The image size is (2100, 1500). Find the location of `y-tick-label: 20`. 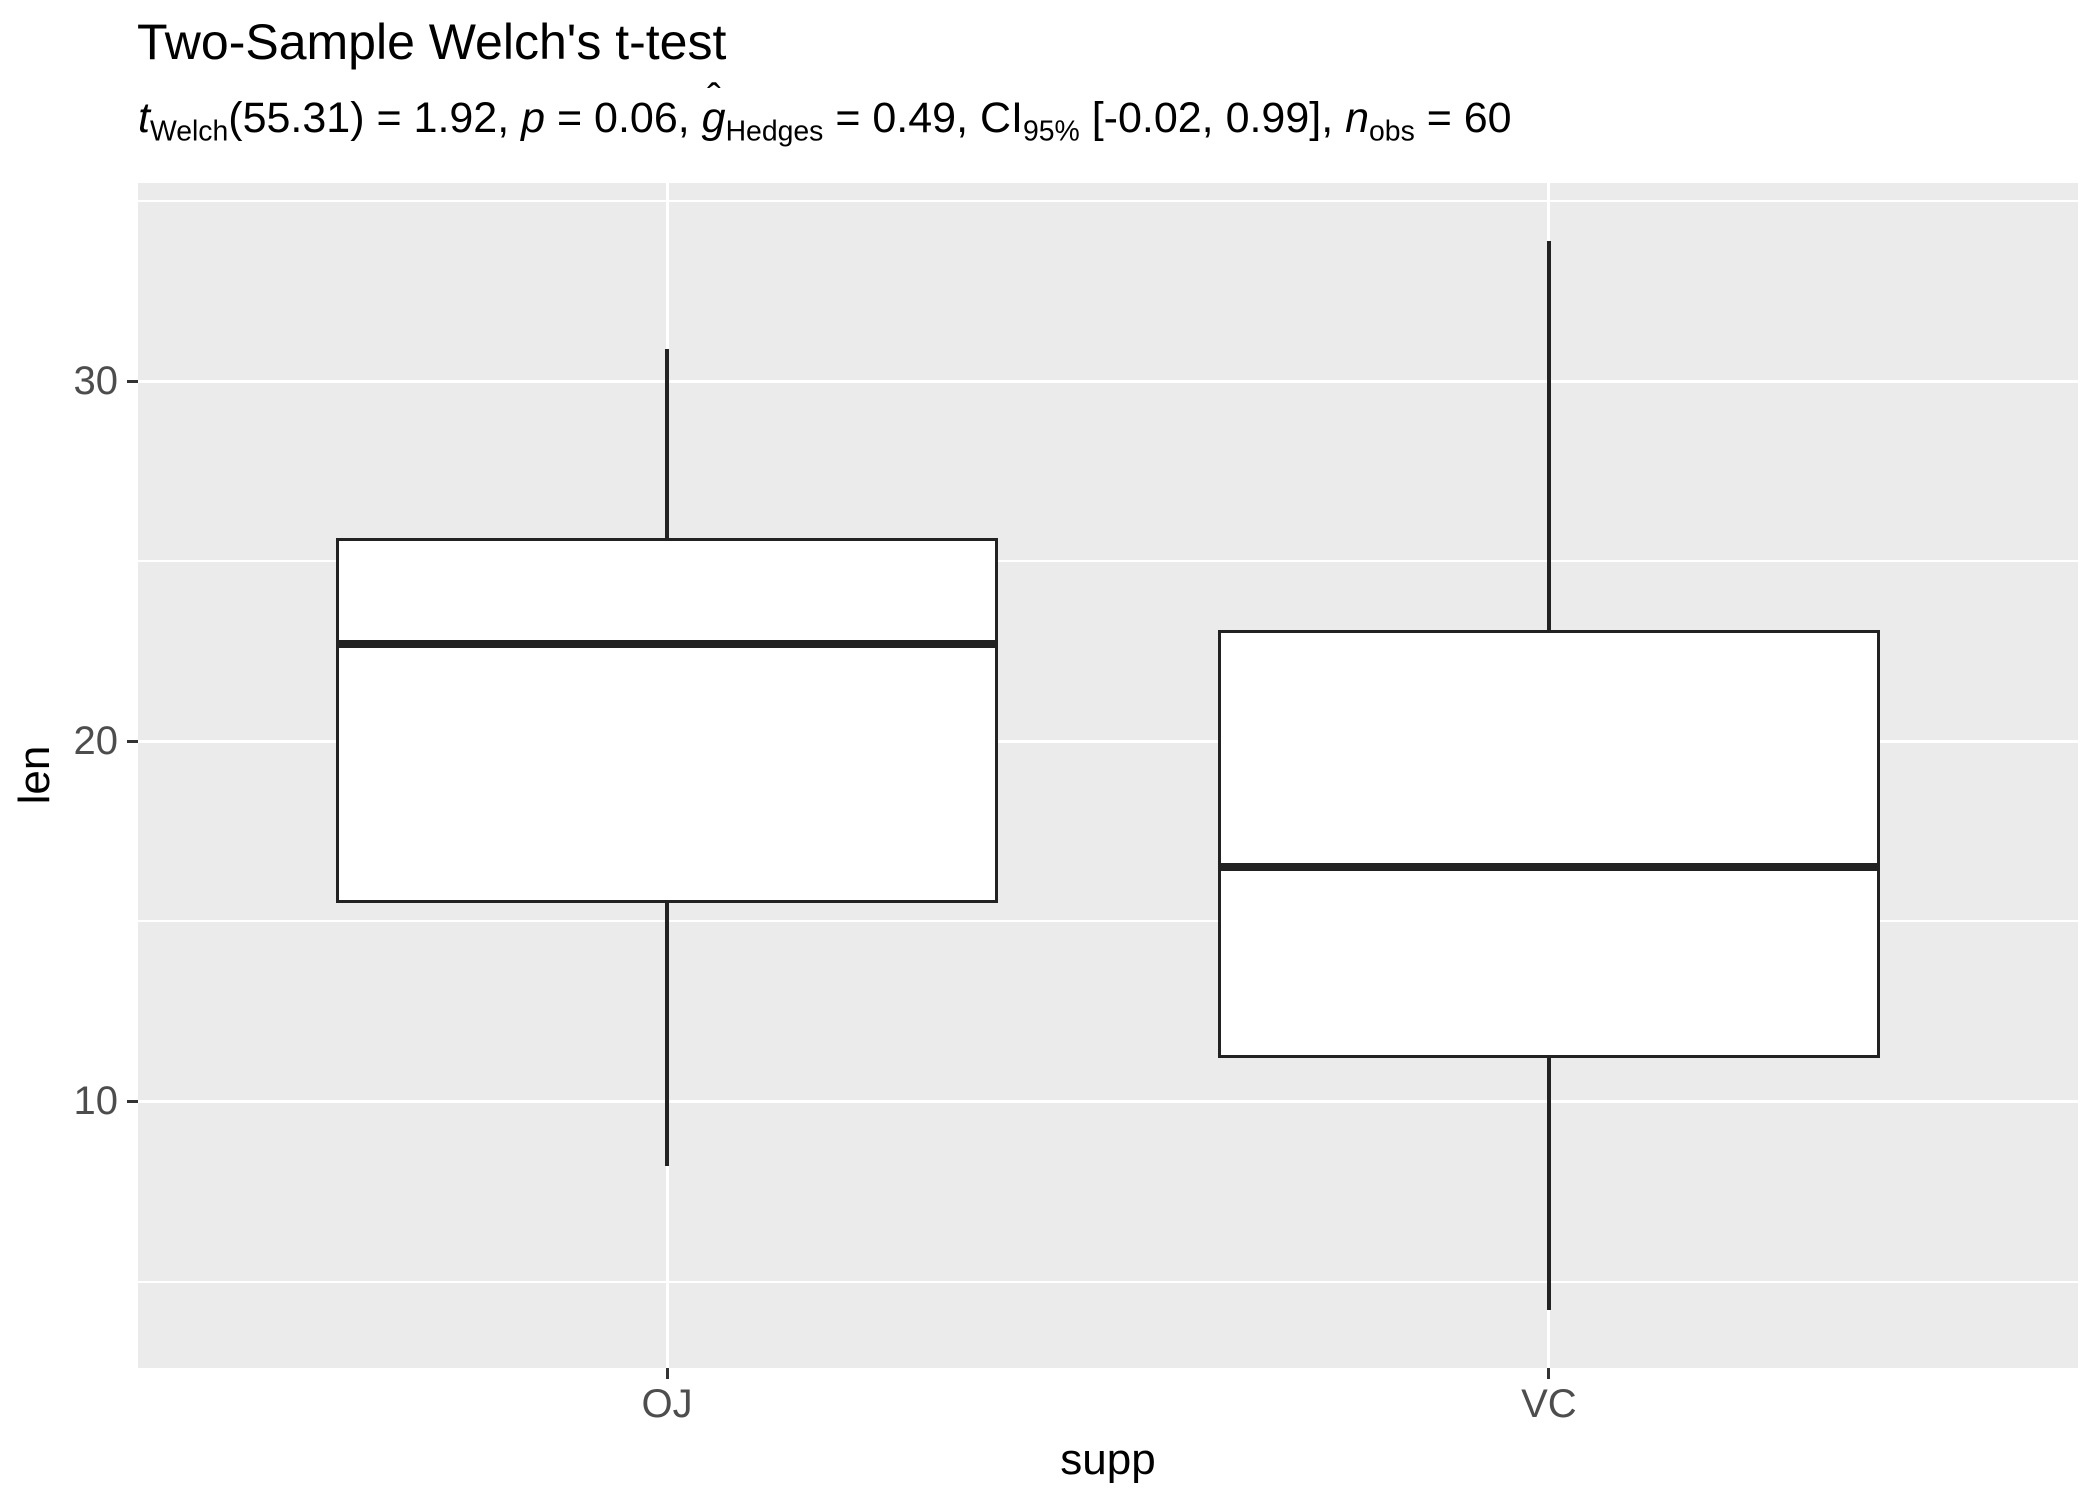

y-tick-label: 20 is located at coordinates (96, 741).